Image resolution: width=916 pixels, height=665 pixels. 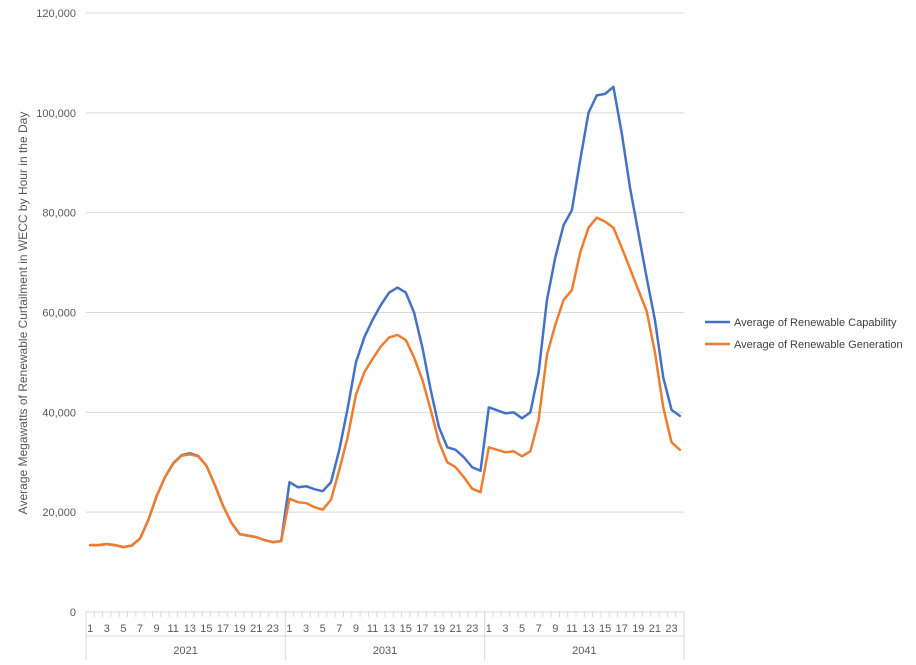 What do you see at coordinates (59, 413) in the screenshot?
I see `y-tick-label: 40,000` at bounding box center [59, 413].